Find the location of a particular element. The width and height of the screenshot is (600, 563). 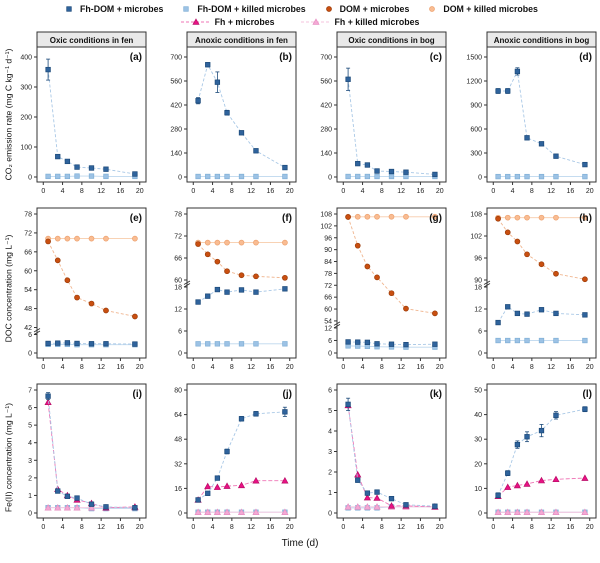

legend-row-2: Fh + microbes Fh + killed microbes is located at coordinates (299, 21).